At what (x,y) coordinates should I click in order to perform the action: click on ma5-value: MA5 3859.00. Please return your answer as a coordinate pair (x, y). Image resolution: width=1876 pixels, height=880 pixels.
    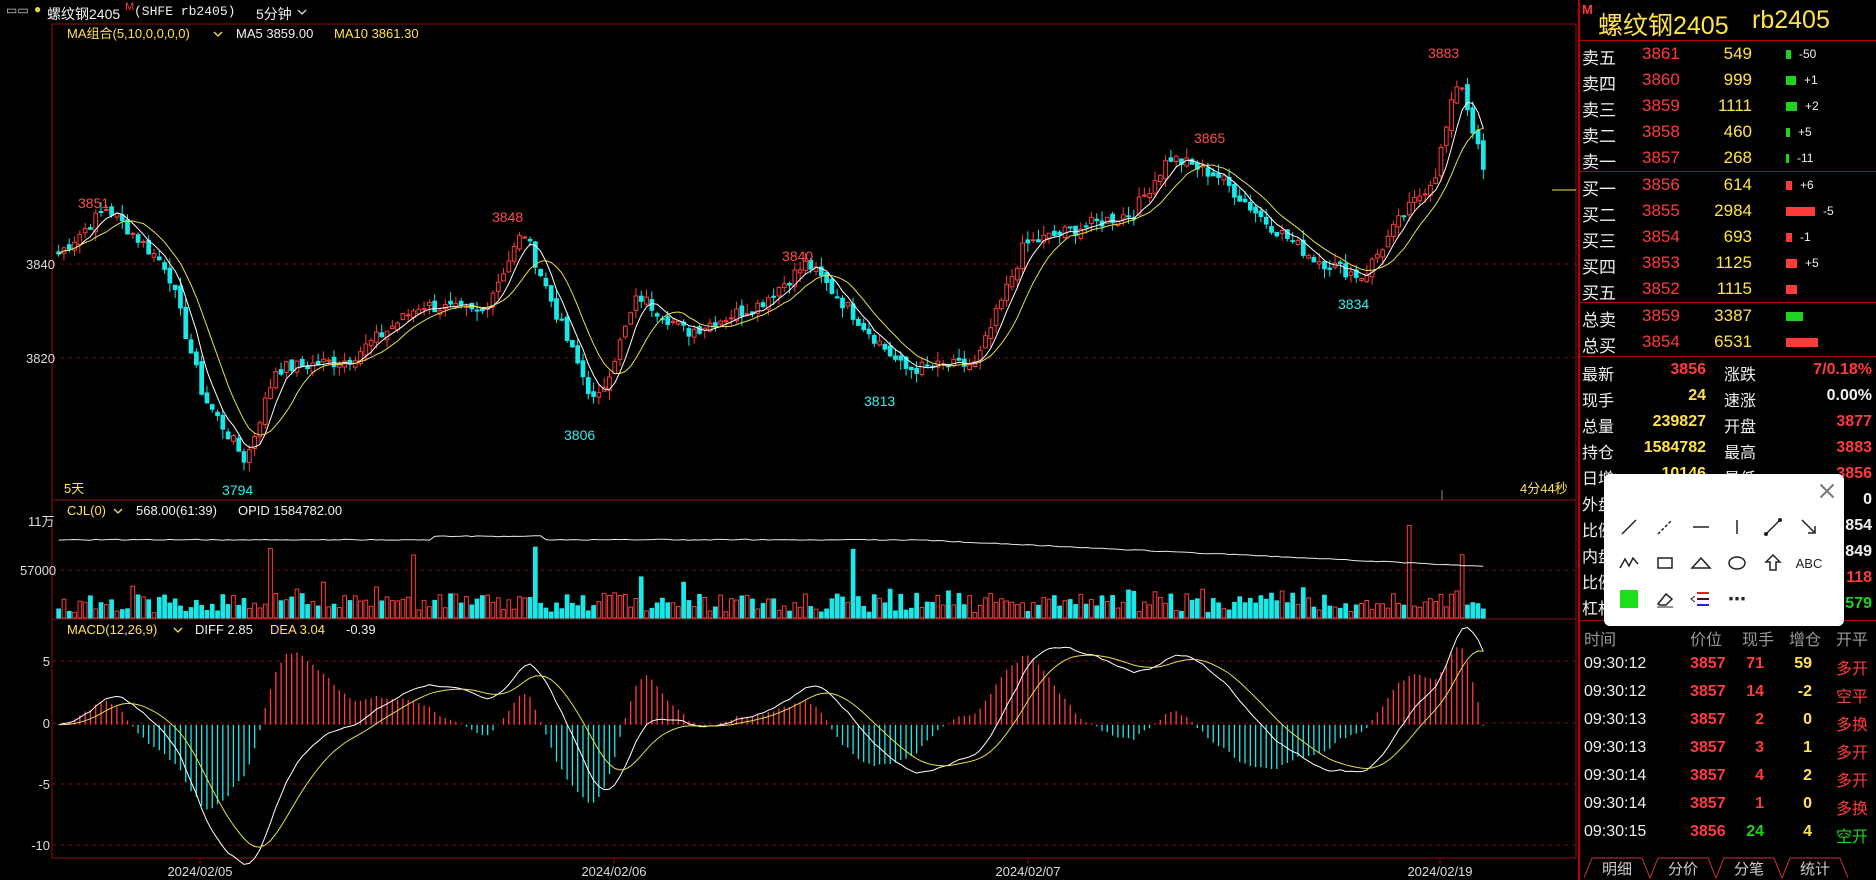
    Looking at the image, I should click on (274, 33).